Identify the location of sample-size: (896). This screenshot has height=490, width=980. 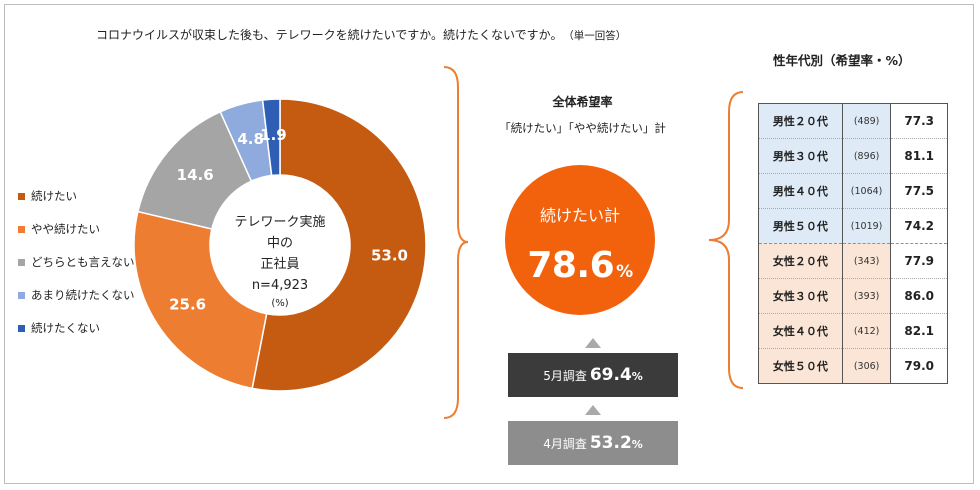
(866, 156).